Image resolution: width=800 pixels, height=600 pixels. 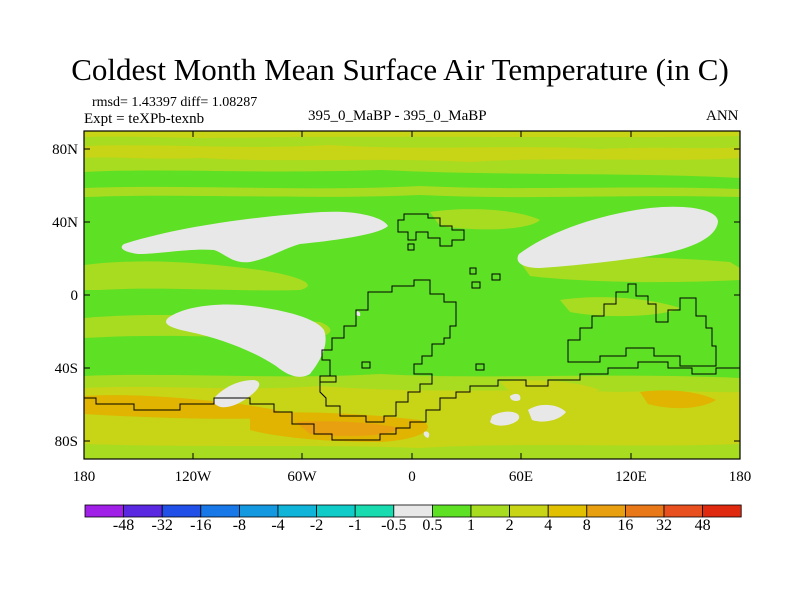 I want to click on season-label: ANN, so click(x=722, y=116).